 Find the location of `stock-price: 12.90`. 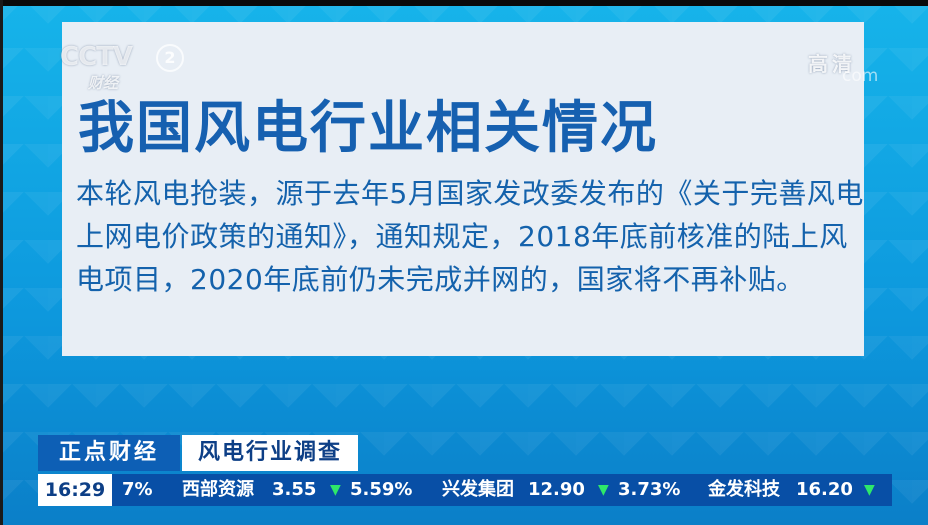

stock-price: 12.90 is located at coordinates (556, 489).